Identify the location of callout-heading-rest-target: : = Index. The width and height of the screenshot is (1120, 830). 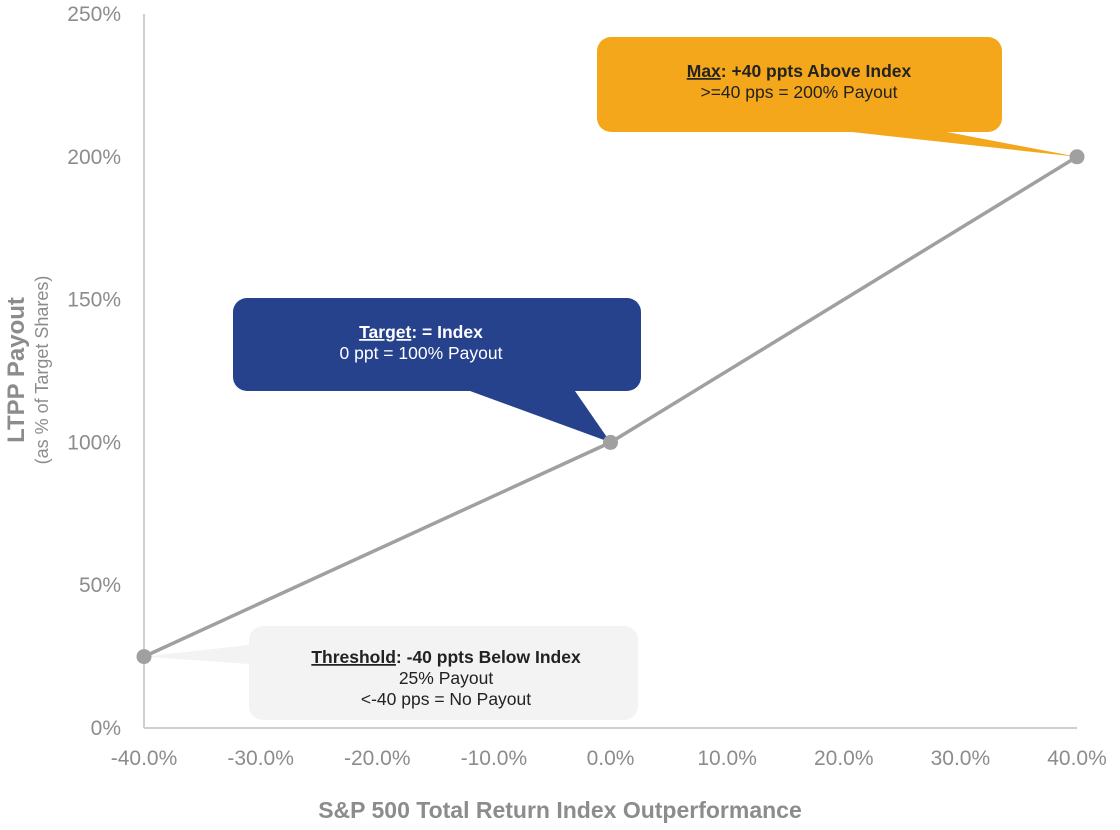
(447, 332).